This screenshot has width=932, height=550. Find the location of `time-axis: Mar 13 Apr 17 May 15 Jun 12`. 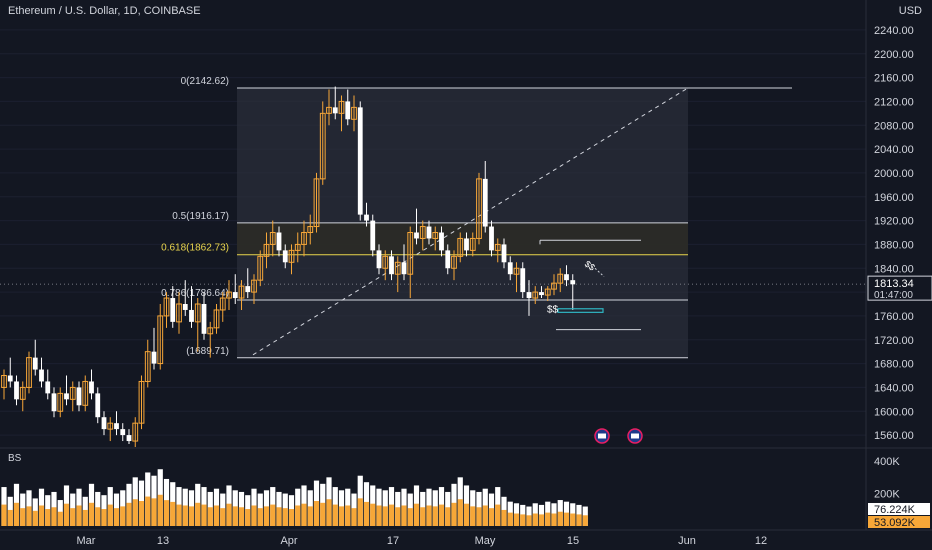

time-axis: Mar 13 Apr 17 May 15 Jun 12 is located at coordinates (466, 538).